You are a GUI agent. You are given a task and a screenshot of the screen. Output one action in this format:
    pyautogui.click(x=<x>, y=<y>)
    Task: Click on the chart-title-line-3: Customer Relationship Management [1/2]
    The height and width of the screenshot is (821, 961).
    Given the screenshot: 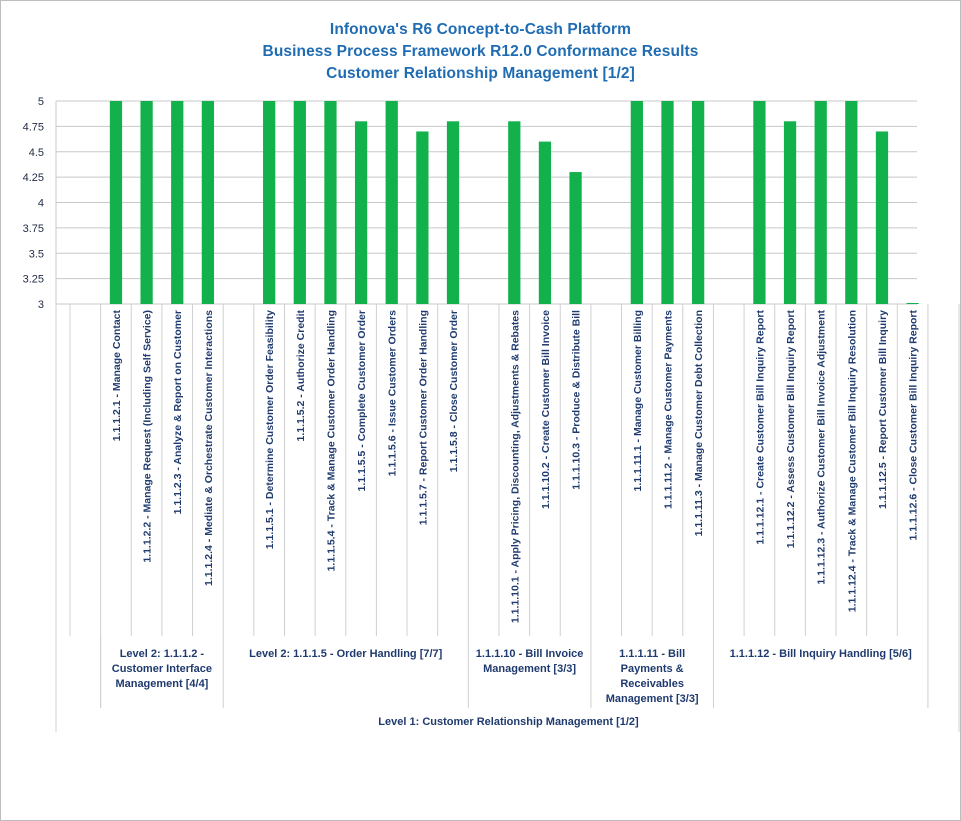 What is the action you would take?
    pyautogui.click(x=480, y=73)
    